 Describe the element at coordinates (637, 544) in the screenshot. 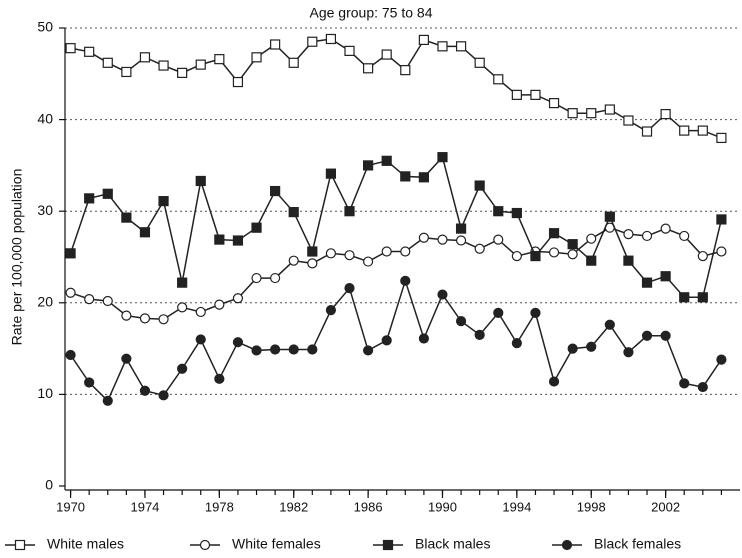

I see `legend-label: Black females` at that location.